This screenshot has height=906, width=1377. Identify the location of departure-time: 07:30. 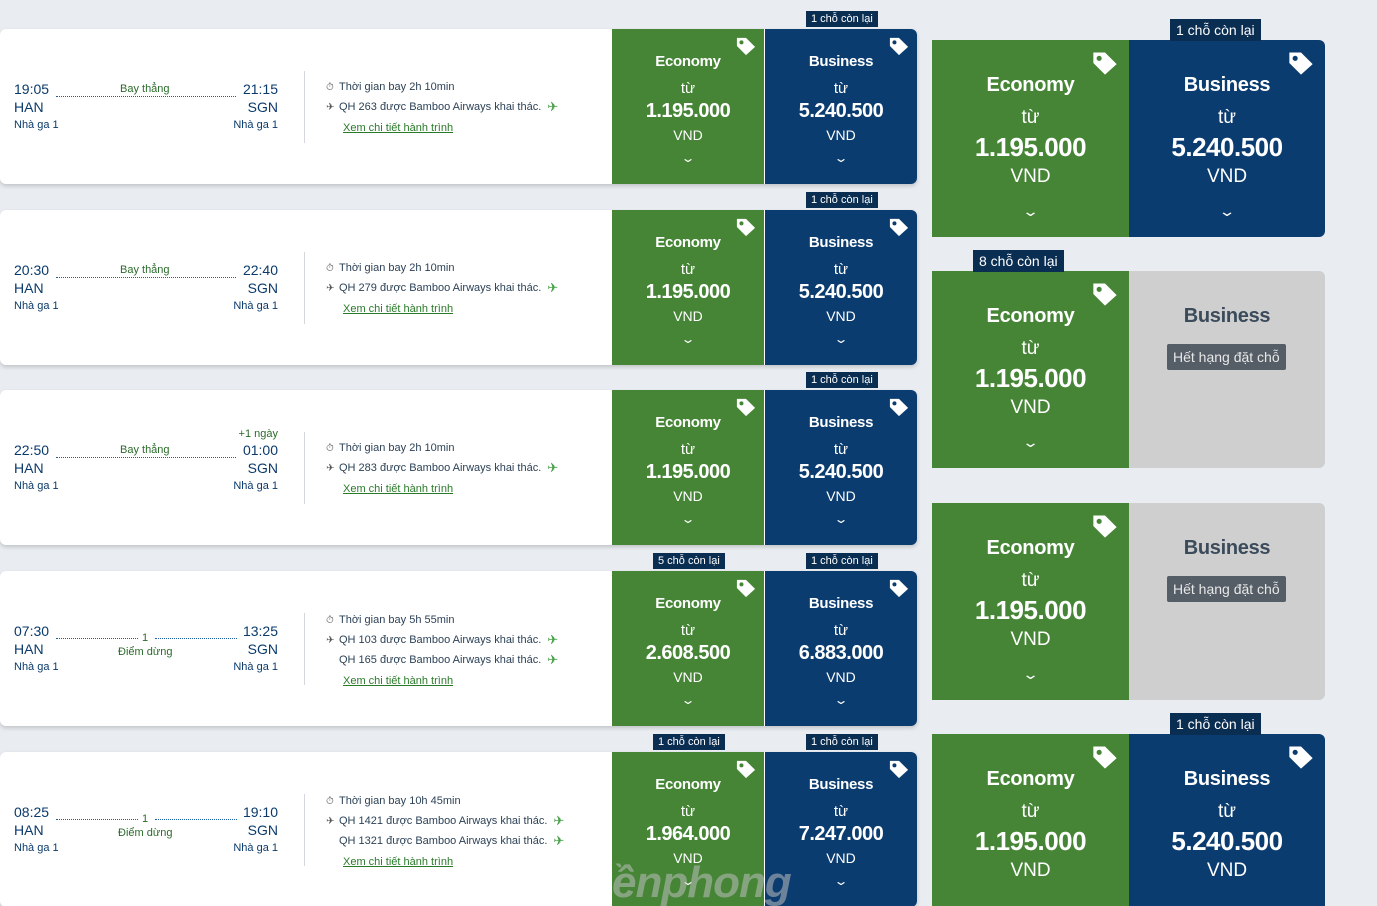
(32, 631).